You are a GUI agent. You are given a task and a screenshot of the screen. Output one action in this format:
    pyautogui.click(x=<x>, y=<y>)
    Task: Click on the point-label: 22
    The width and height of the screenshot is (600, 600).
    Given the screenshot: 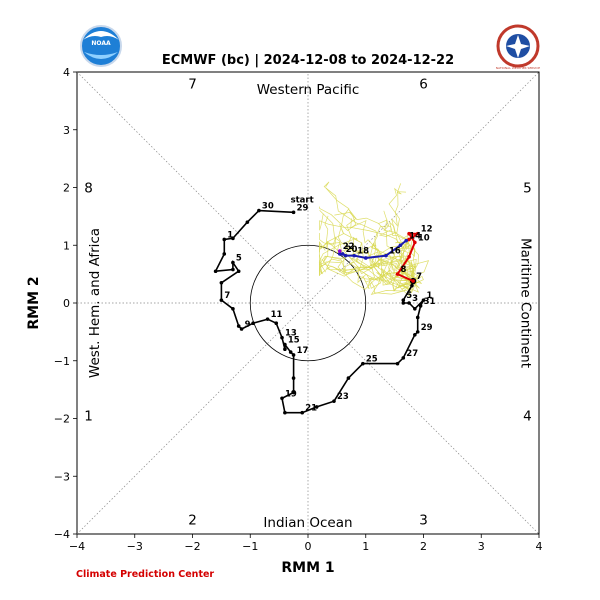 What is the action you would take?
    pyautogui.click(x=349, y=247)
    